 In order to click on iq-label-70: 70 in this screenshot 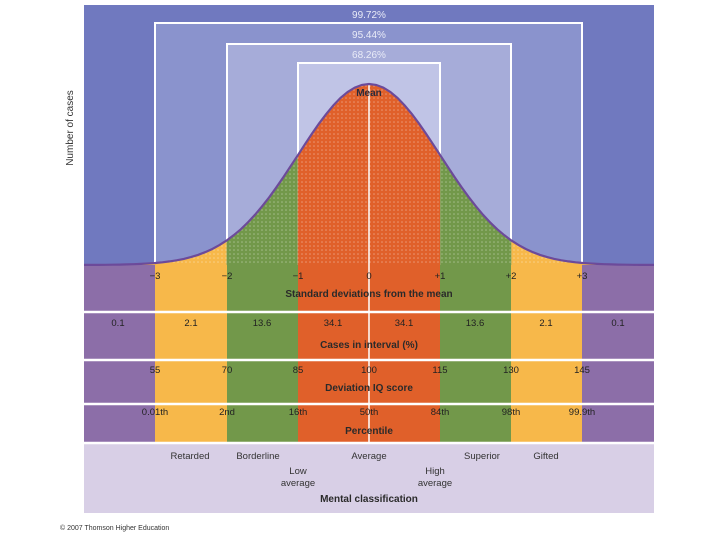, I will do `click(227, 370)`.